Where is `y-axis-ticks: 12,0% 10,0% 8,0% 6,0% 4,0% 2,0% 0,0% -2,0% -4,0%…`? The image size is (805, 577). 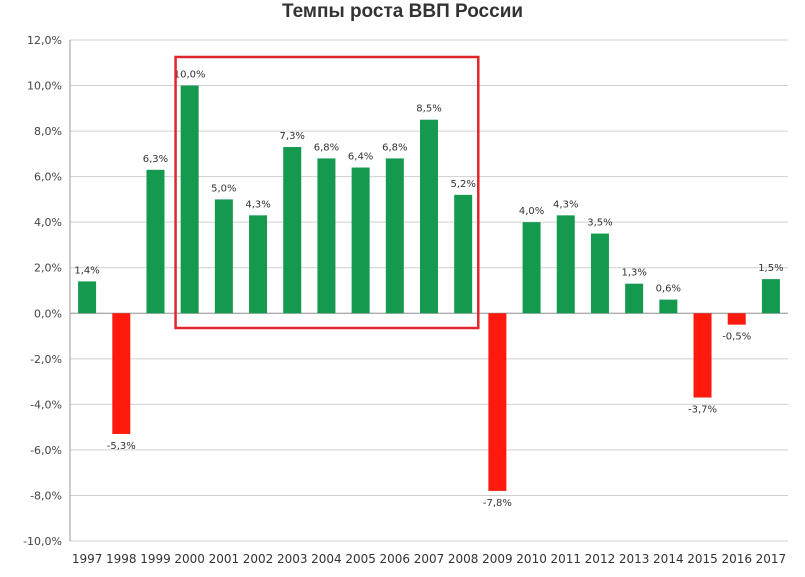 y-axis-ticks: 12,0% 10,0% 8,0% 6,0% 4,0% 2,0% 0,0% -2,0% -4,0%… is located at coordinates (42, 291).